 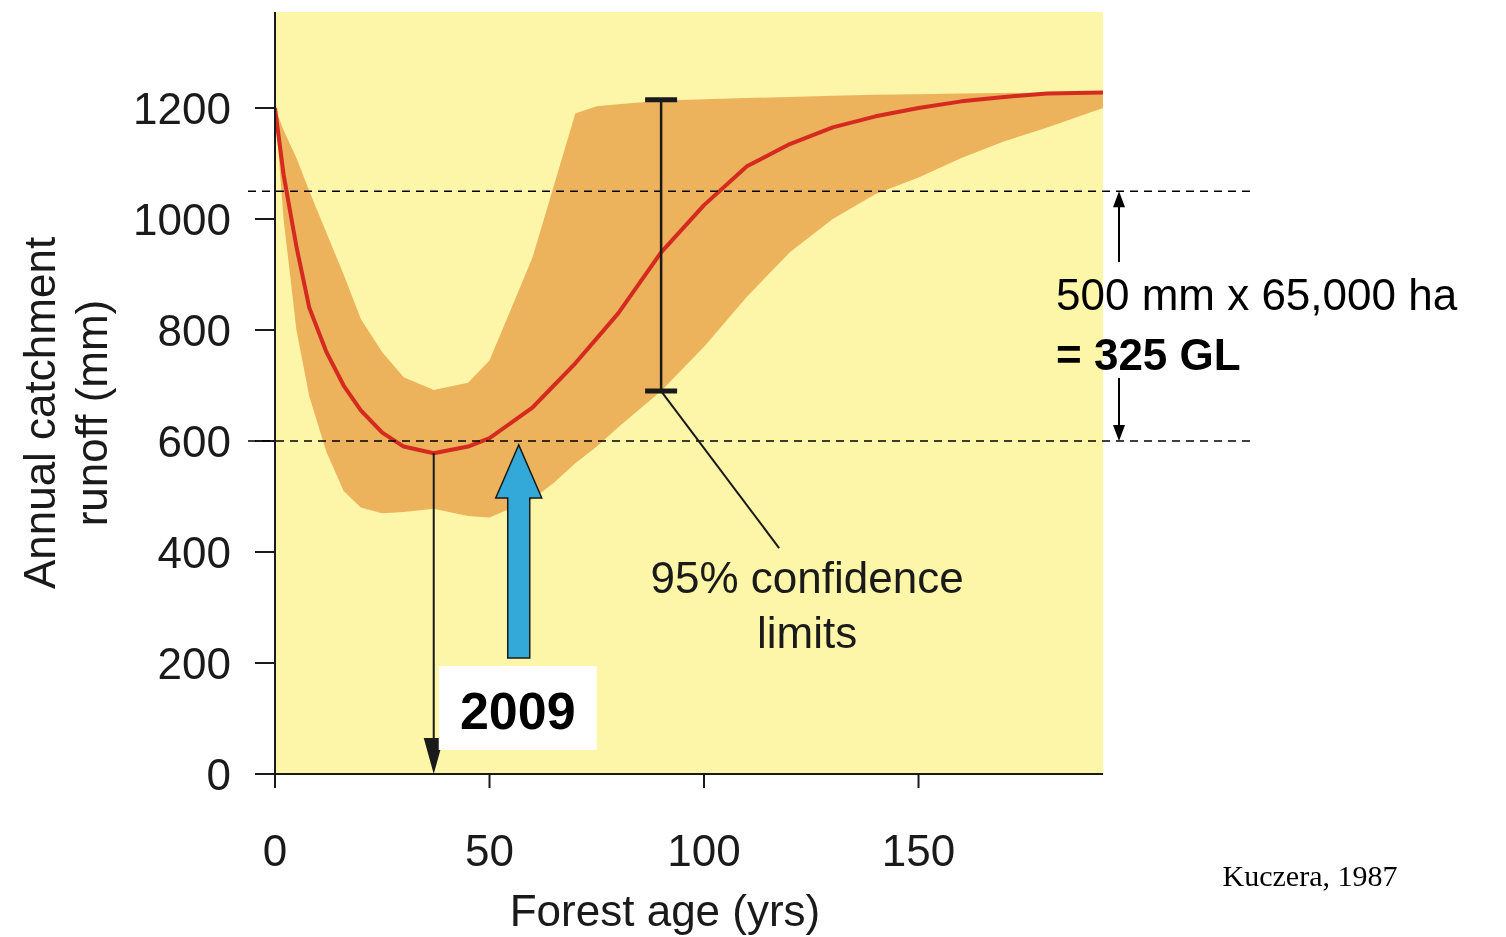 I want to click on y-tick-label: 400, so click(x=194, y=552).